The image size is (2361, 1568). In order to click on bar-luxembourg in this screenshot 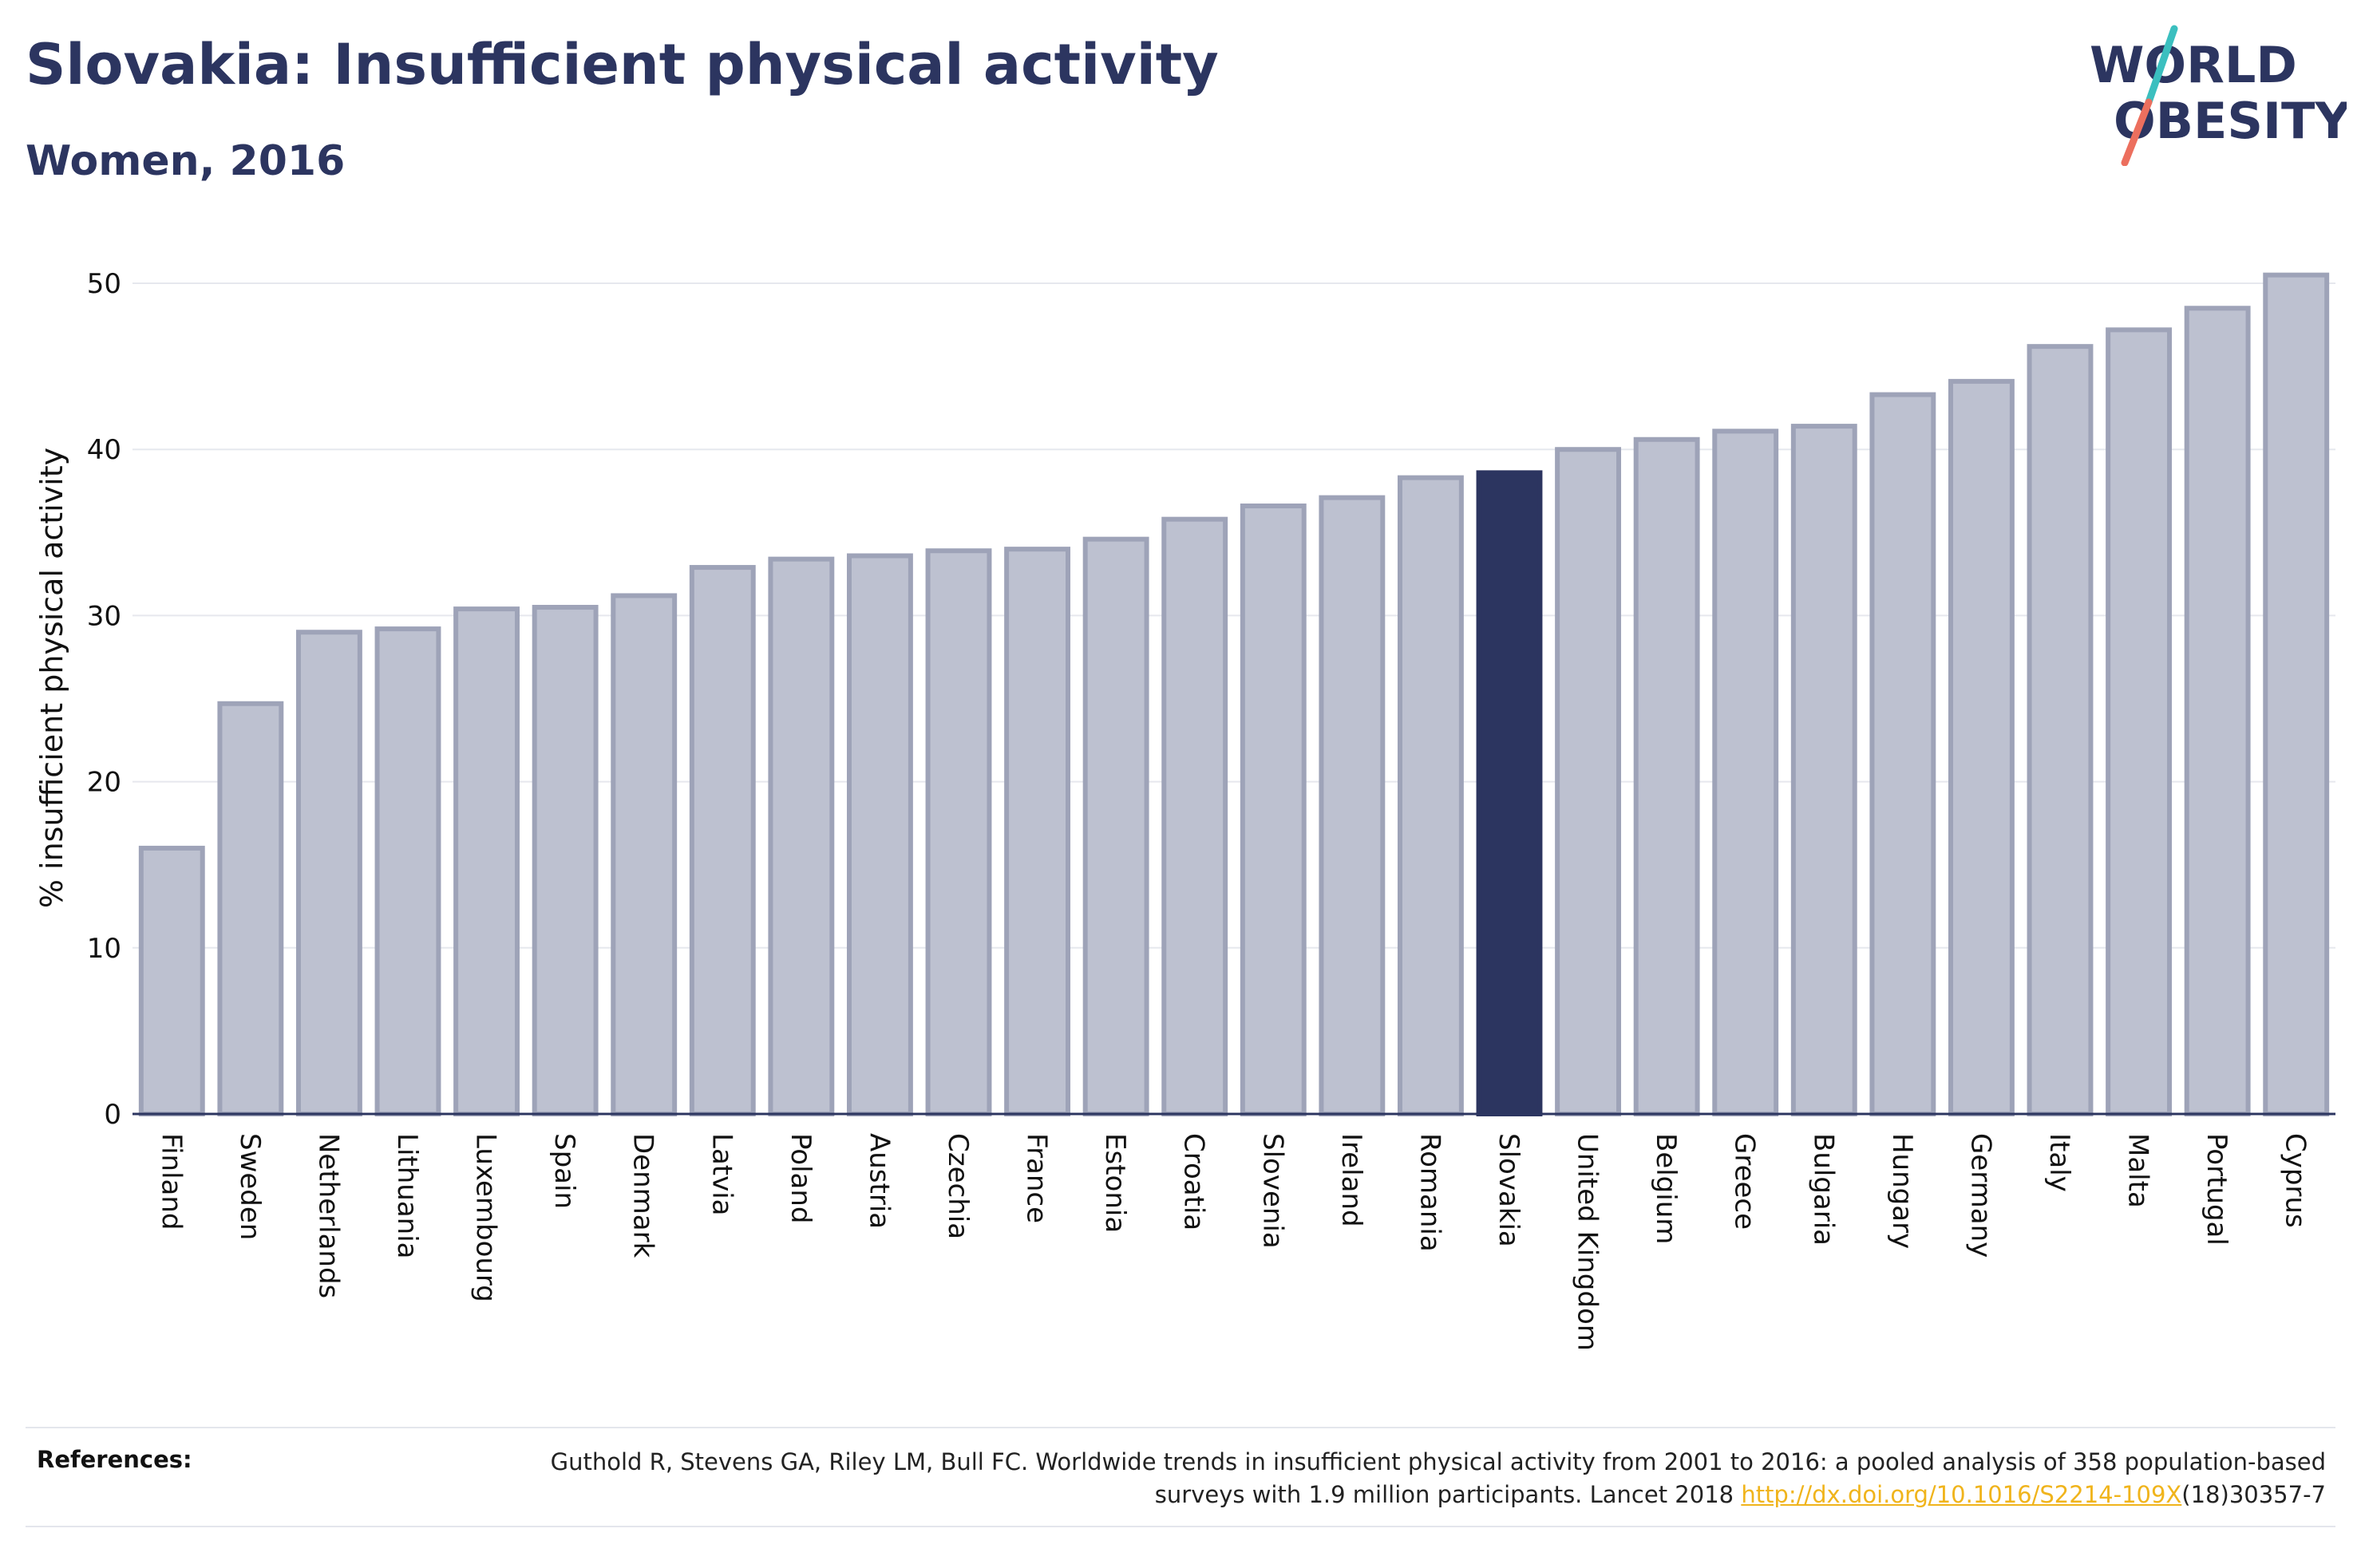, I will do `click(486, 861)`.